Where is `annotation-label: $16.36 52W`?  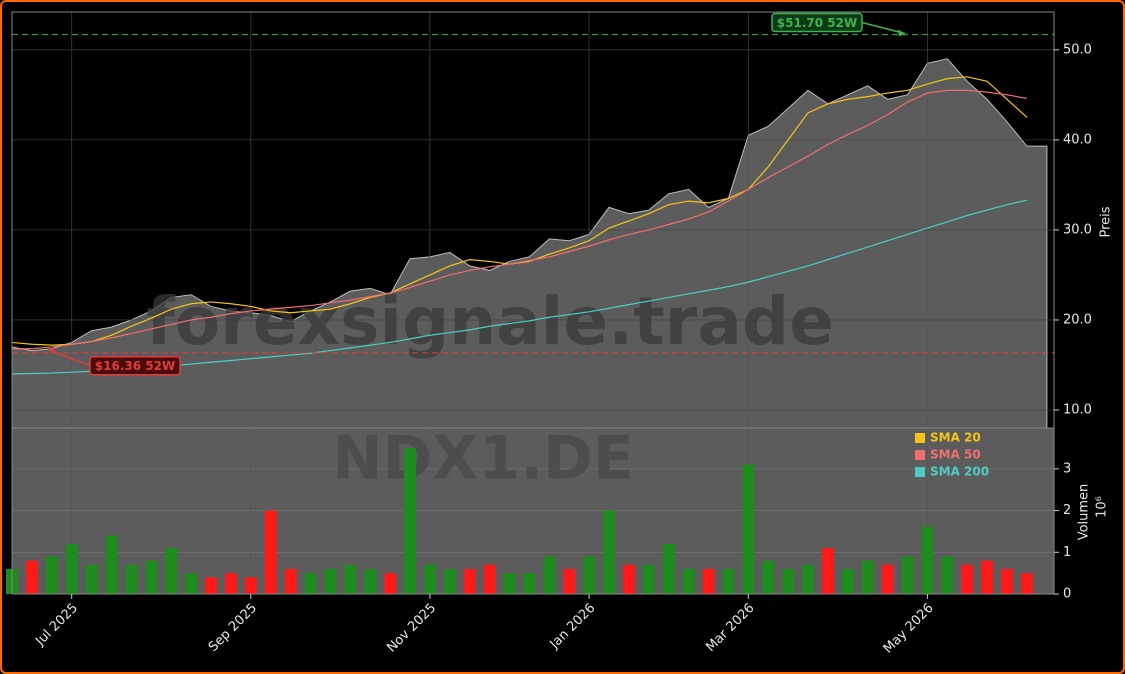
annotation-label: $16.36 52W is located at coordinates (135, 366).